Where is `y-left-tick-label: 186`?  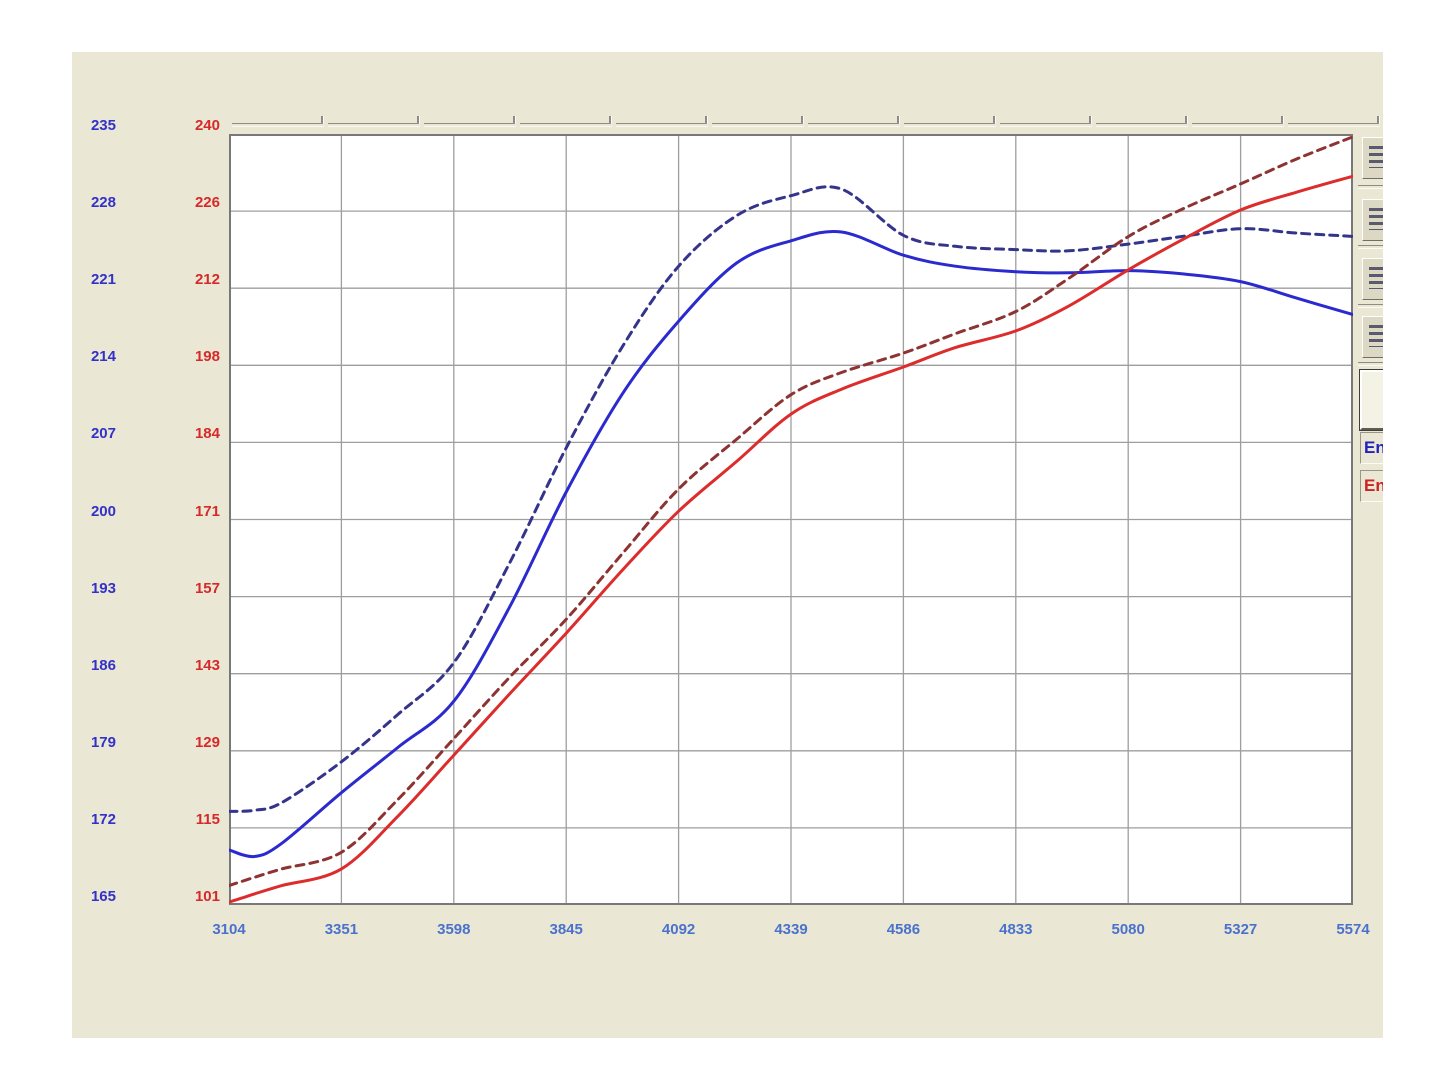
y-left-tick-label: 186 is located at coordinates (103, 665).